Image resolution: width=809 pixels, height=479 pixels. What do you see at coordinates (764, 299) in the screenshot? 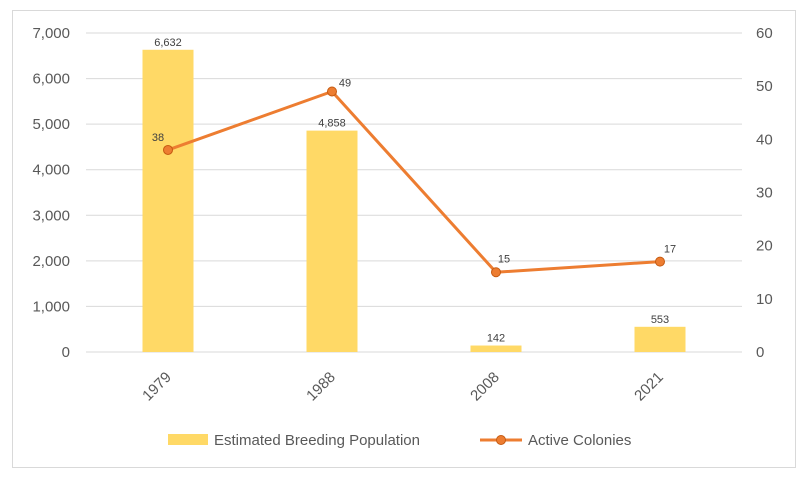
I see `right-tick-label: 10` at bounding box center [764, 299].